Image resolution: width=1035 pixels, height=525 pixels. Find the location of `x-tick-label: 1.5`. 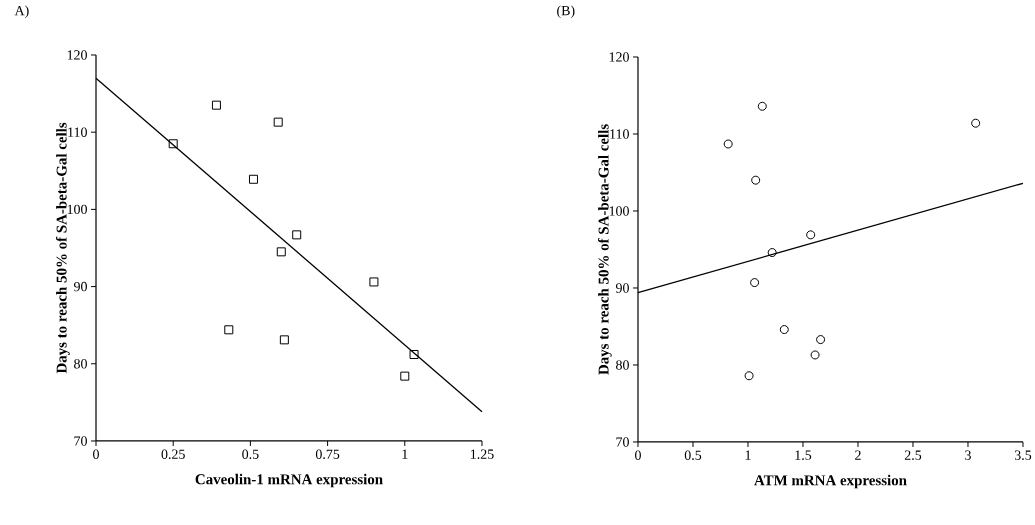

x-tick-label: 1.5 is located at coordinates (803, 455).